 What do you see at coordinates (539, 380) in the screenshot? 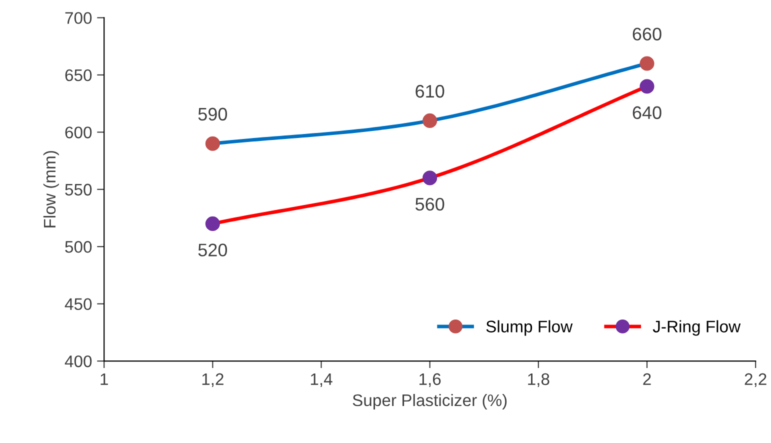
I see `x-tick-label: 1,8` at bounding box center [539, 380].